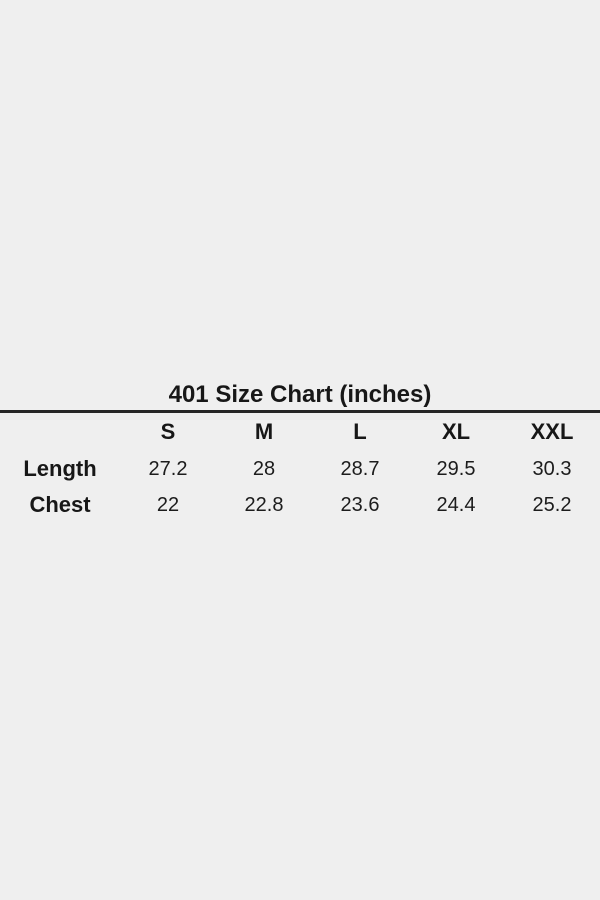 This screenshot has height=900, width=600. I want to click on chest-s-value: 22, so click(168, 504).